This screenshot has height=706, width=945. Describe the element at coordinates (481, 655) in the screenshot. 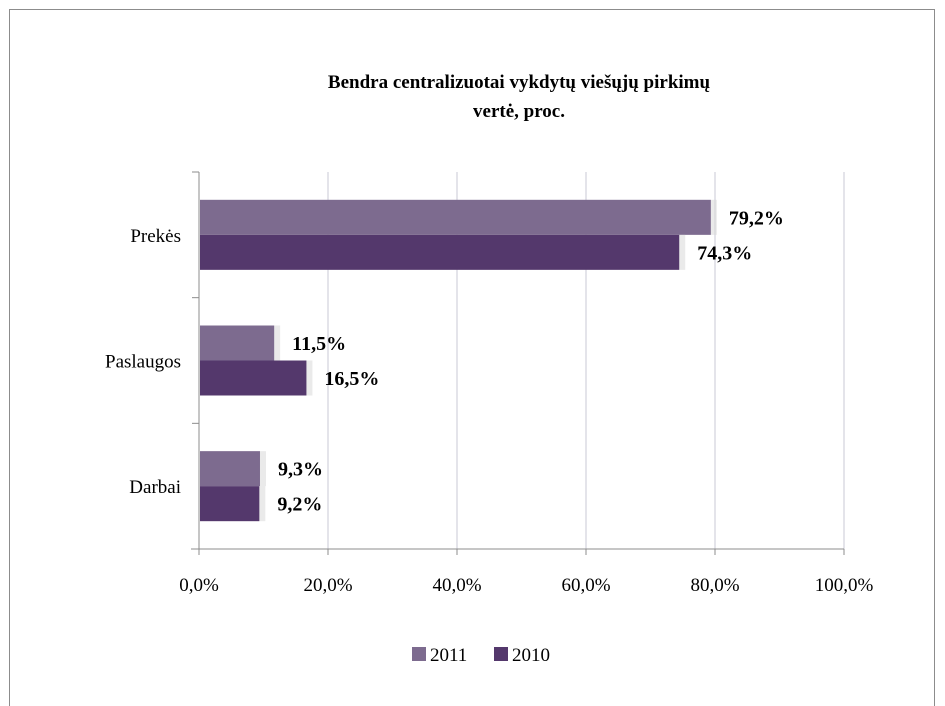

I see `legend: 2011 2010` at that location.